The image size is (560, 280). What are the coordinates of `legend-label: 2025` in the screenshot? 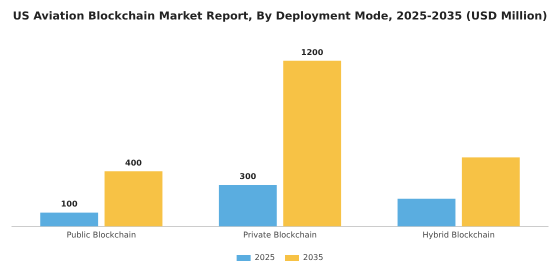 It's located at (264, 257).